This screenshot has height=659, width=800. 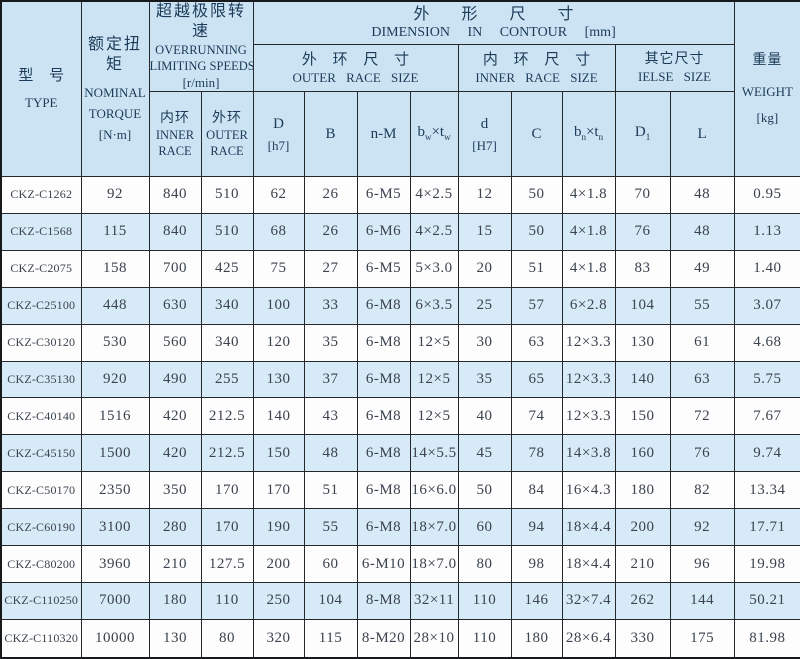 I want to click on cell-d: 80, so click(x=484, y=564).